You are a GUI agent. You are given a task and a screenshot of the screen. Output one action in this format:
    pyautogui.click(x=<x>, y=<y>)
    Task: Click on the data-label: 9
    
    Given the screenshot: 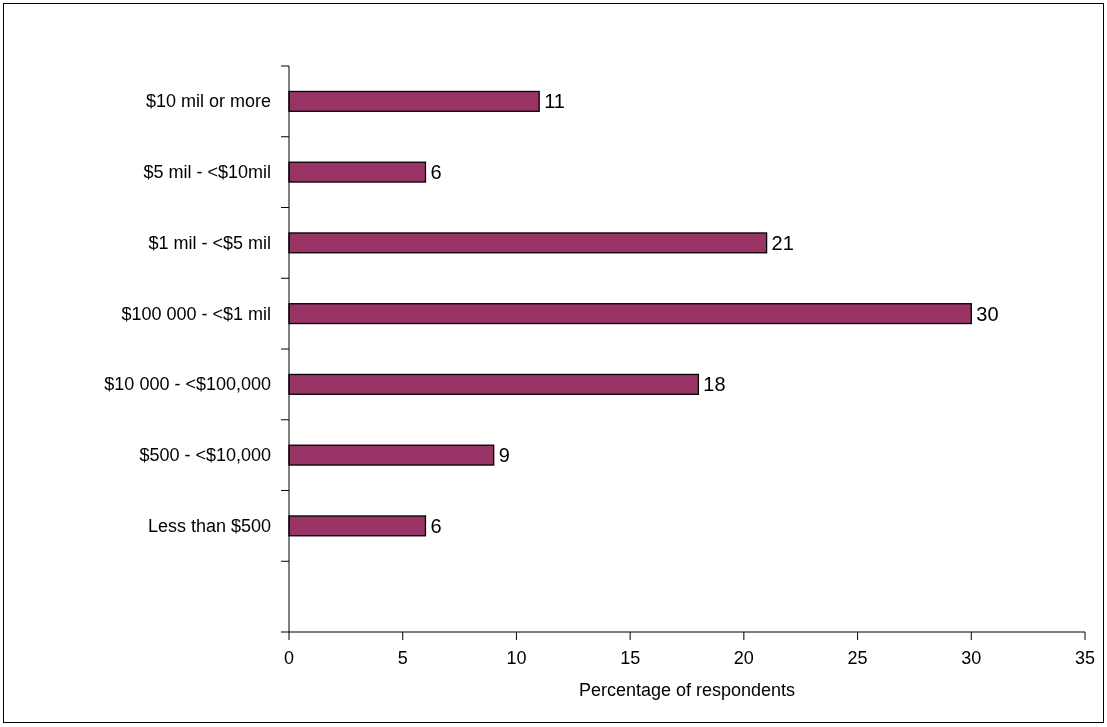 What is the action you would take?
    pyautogui.click(x=504, y=455)
    